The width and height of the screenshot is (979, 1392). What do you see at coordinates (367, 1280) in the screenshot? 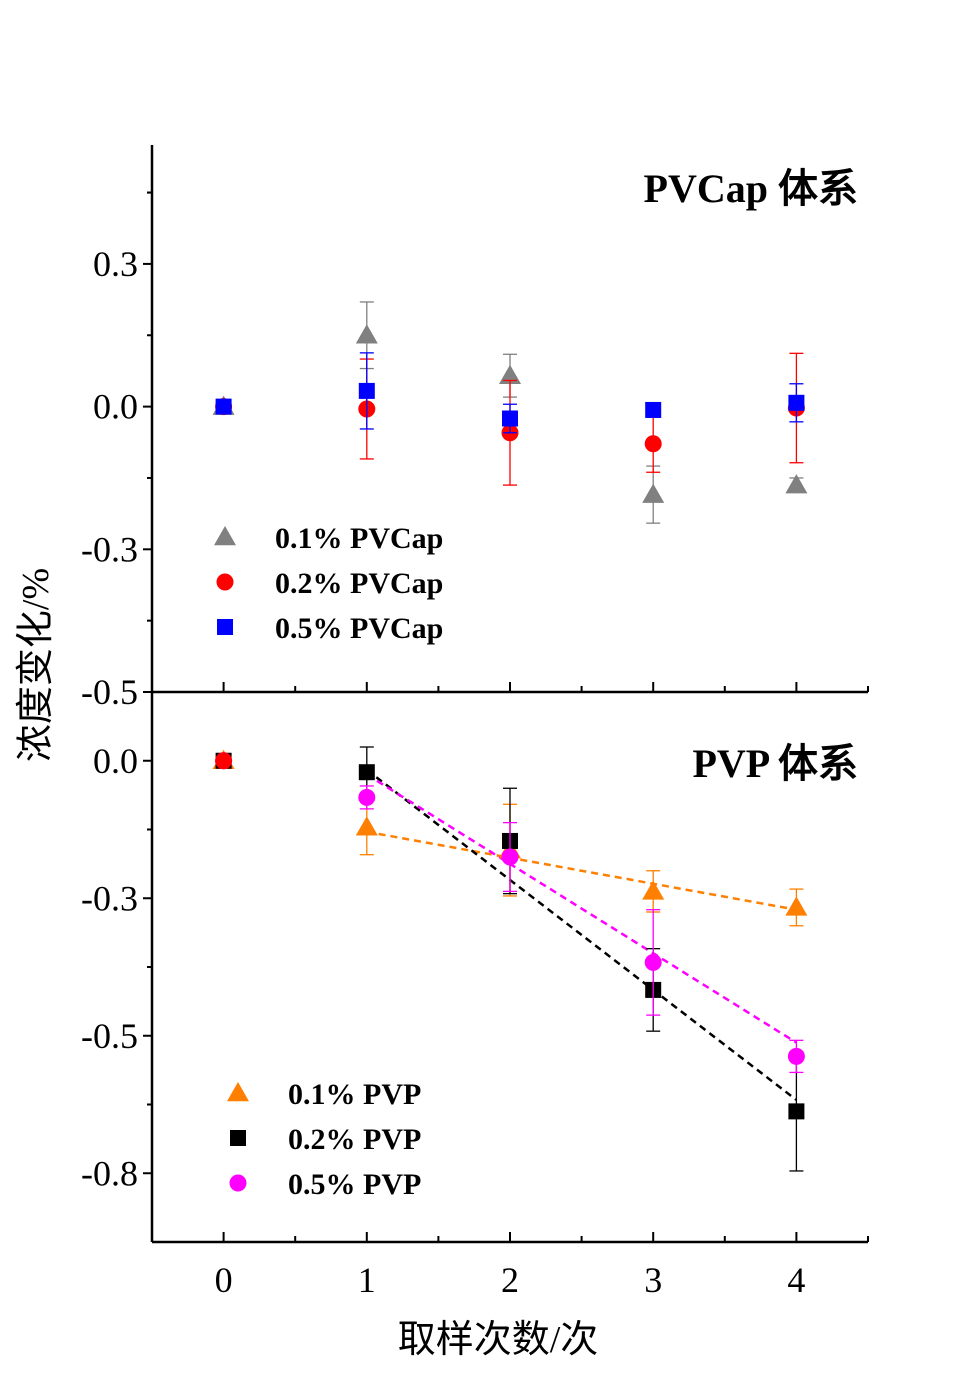
I see `x-tick-label: 1` at bounding box center [367, 1280].